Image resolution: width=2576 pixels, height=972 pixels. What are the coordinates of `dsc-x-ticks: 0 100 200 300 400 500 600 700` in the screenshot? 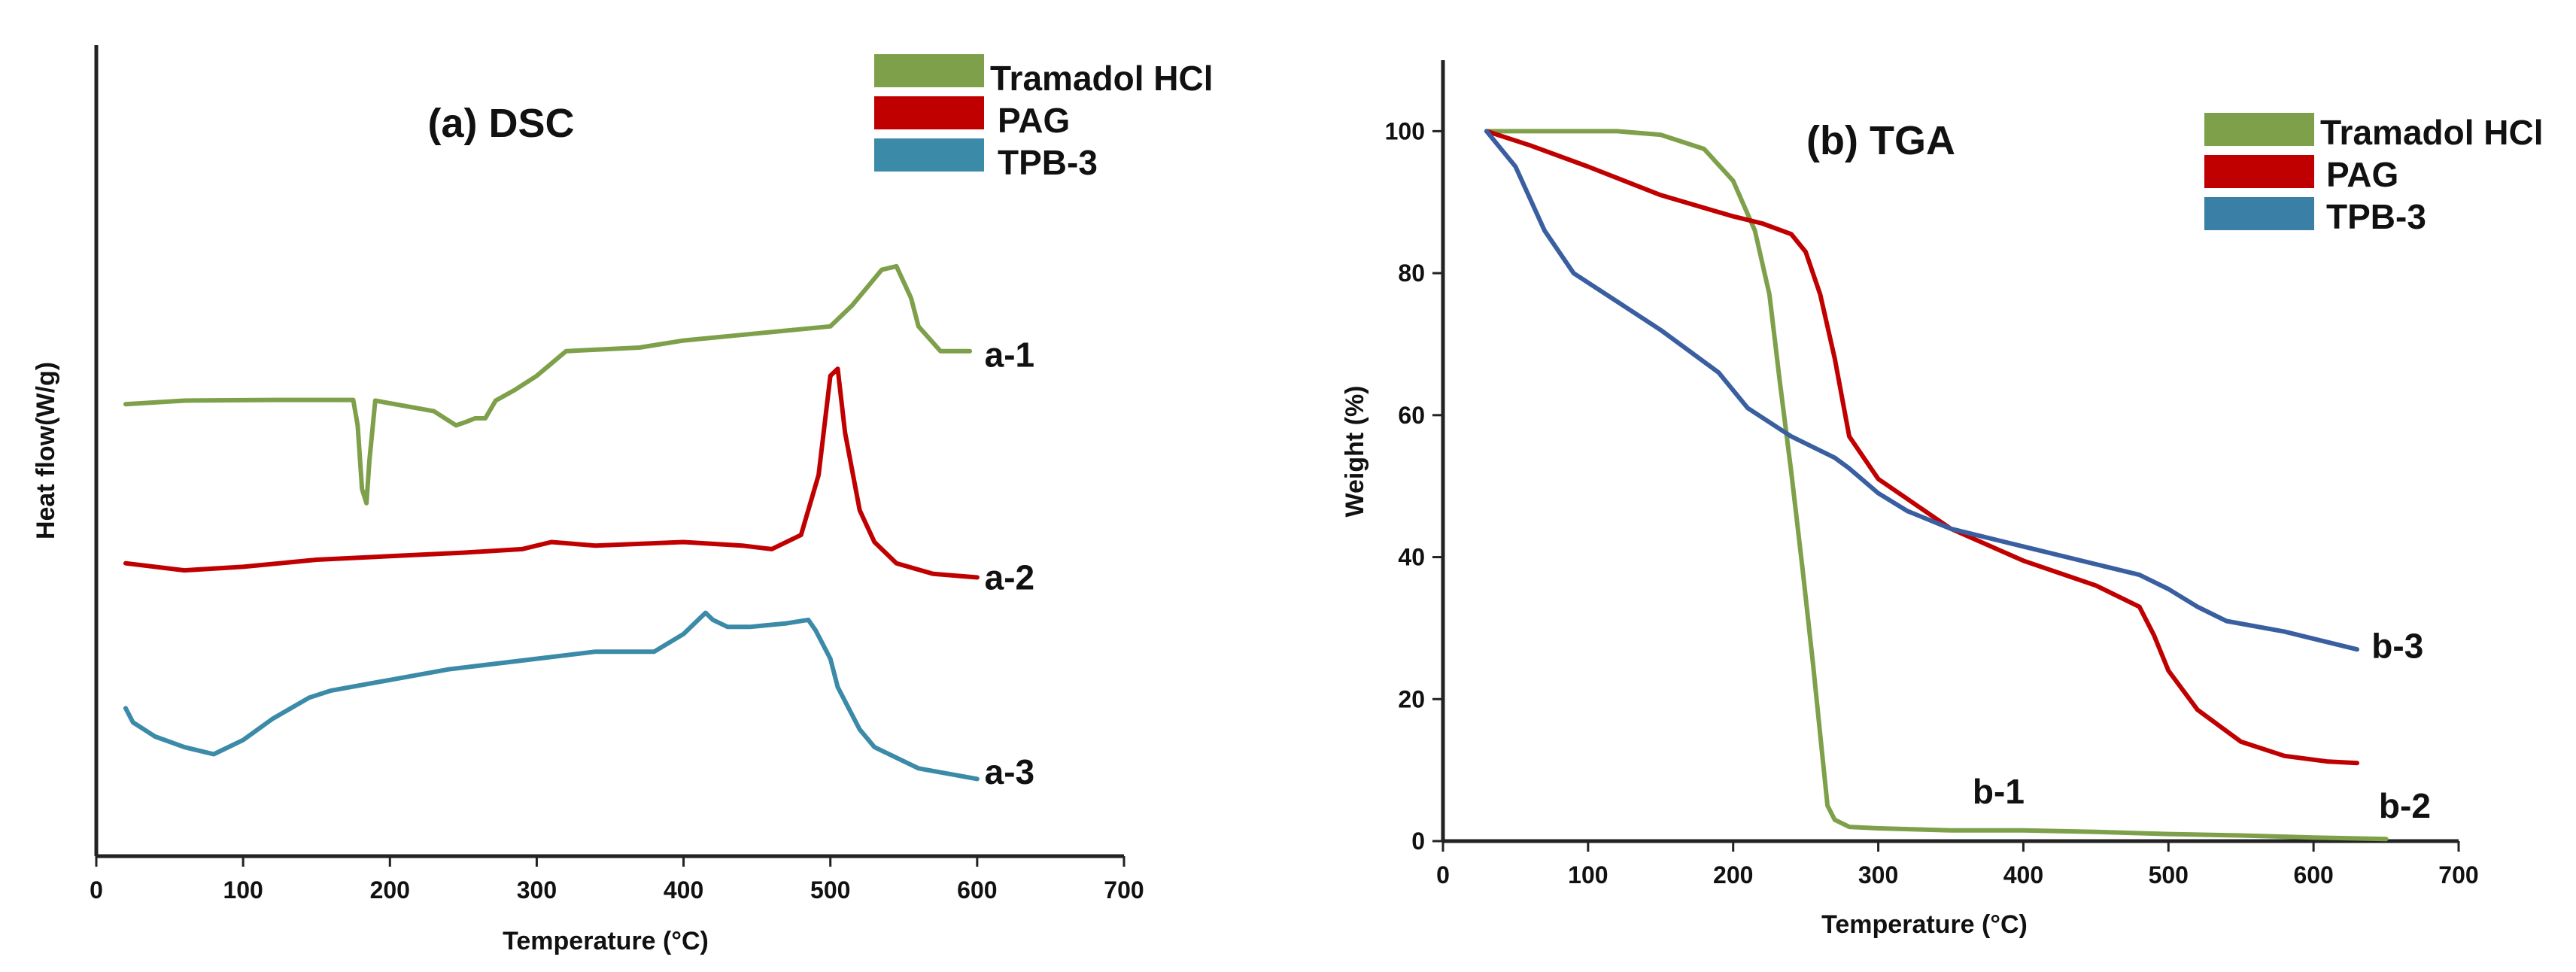 It's located at (617, 880).